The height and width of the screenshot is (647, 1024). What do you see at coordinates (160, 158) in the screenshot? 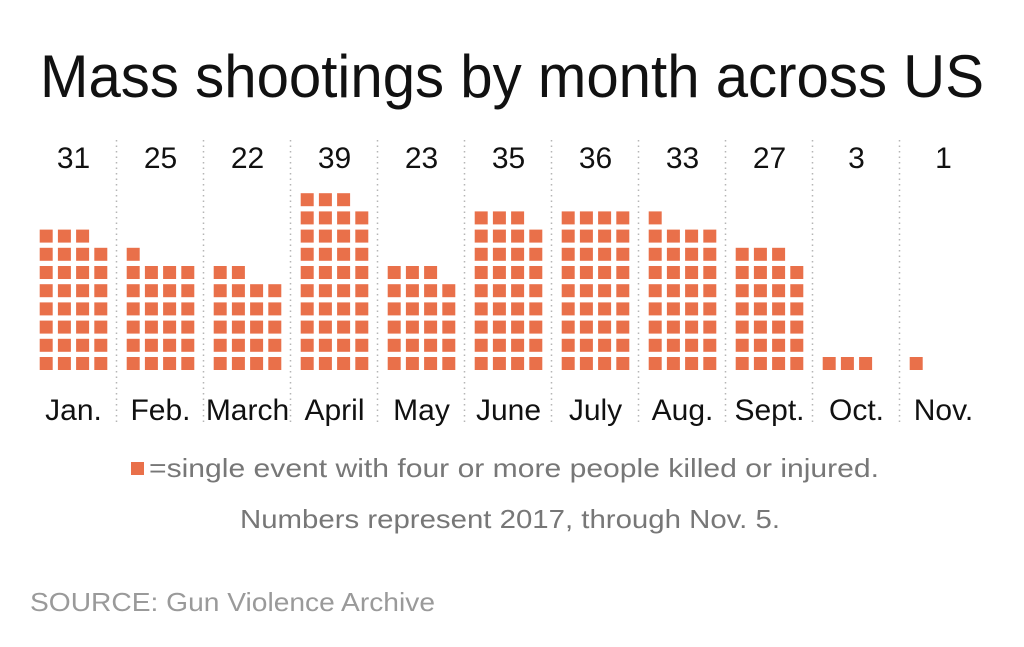
I see `count-label: 25` at bounding box center [160, 158].